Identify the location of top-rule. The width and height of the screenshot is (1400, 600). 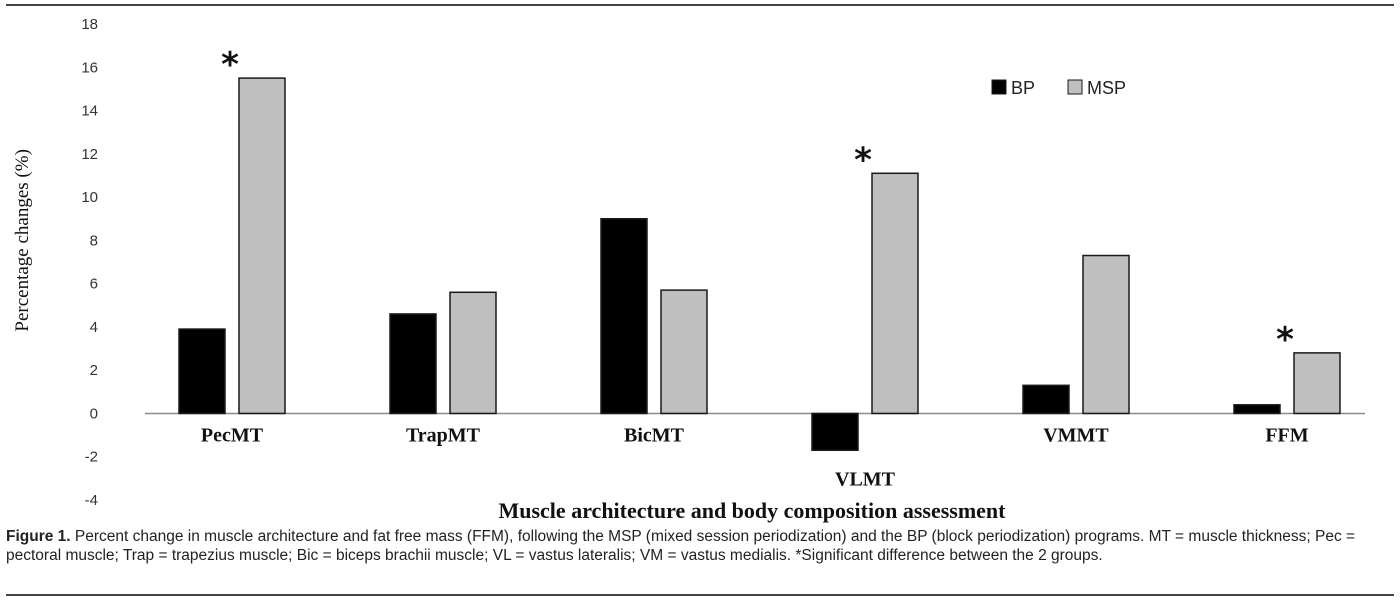
(700, 5).